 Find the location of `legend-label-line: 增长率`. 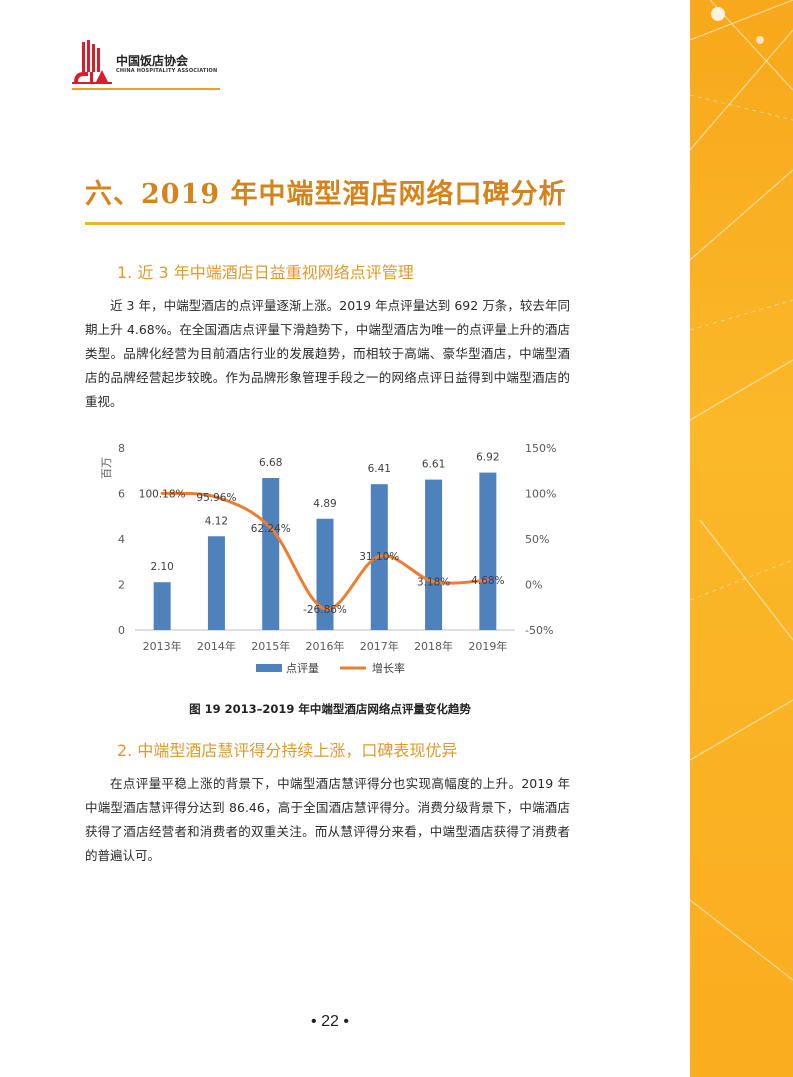

legend-label-line: 增长率 is located at coordinates (388, 668).